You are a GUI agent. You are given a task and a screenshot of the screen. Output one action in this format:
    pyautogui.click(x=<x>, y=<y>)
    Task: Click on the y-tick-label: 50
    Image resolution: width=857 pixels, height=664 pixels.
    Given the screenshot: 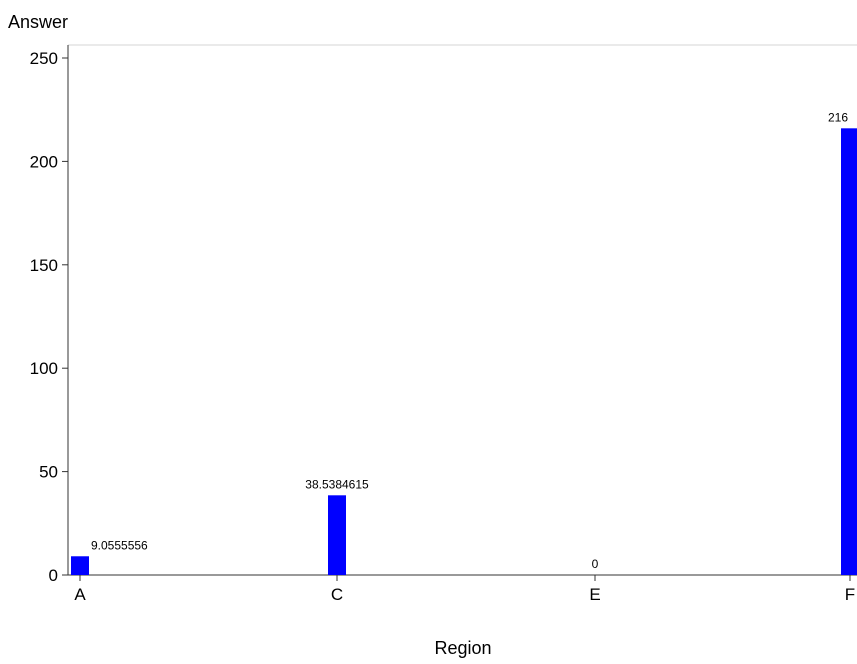 What is the action you would take?
    pyautogui.click(x=48, y=472)
    